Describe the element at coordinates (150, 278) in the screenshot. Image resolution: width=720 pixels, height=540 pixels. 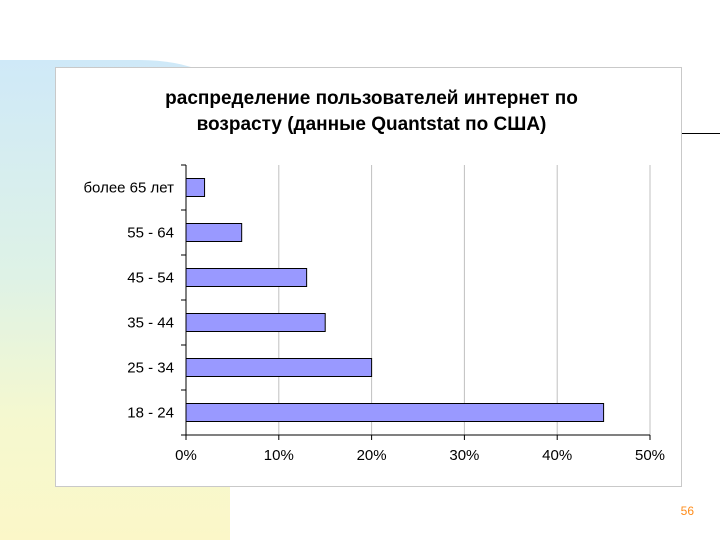
I see `y-category-label: 45 - 54` at that location.